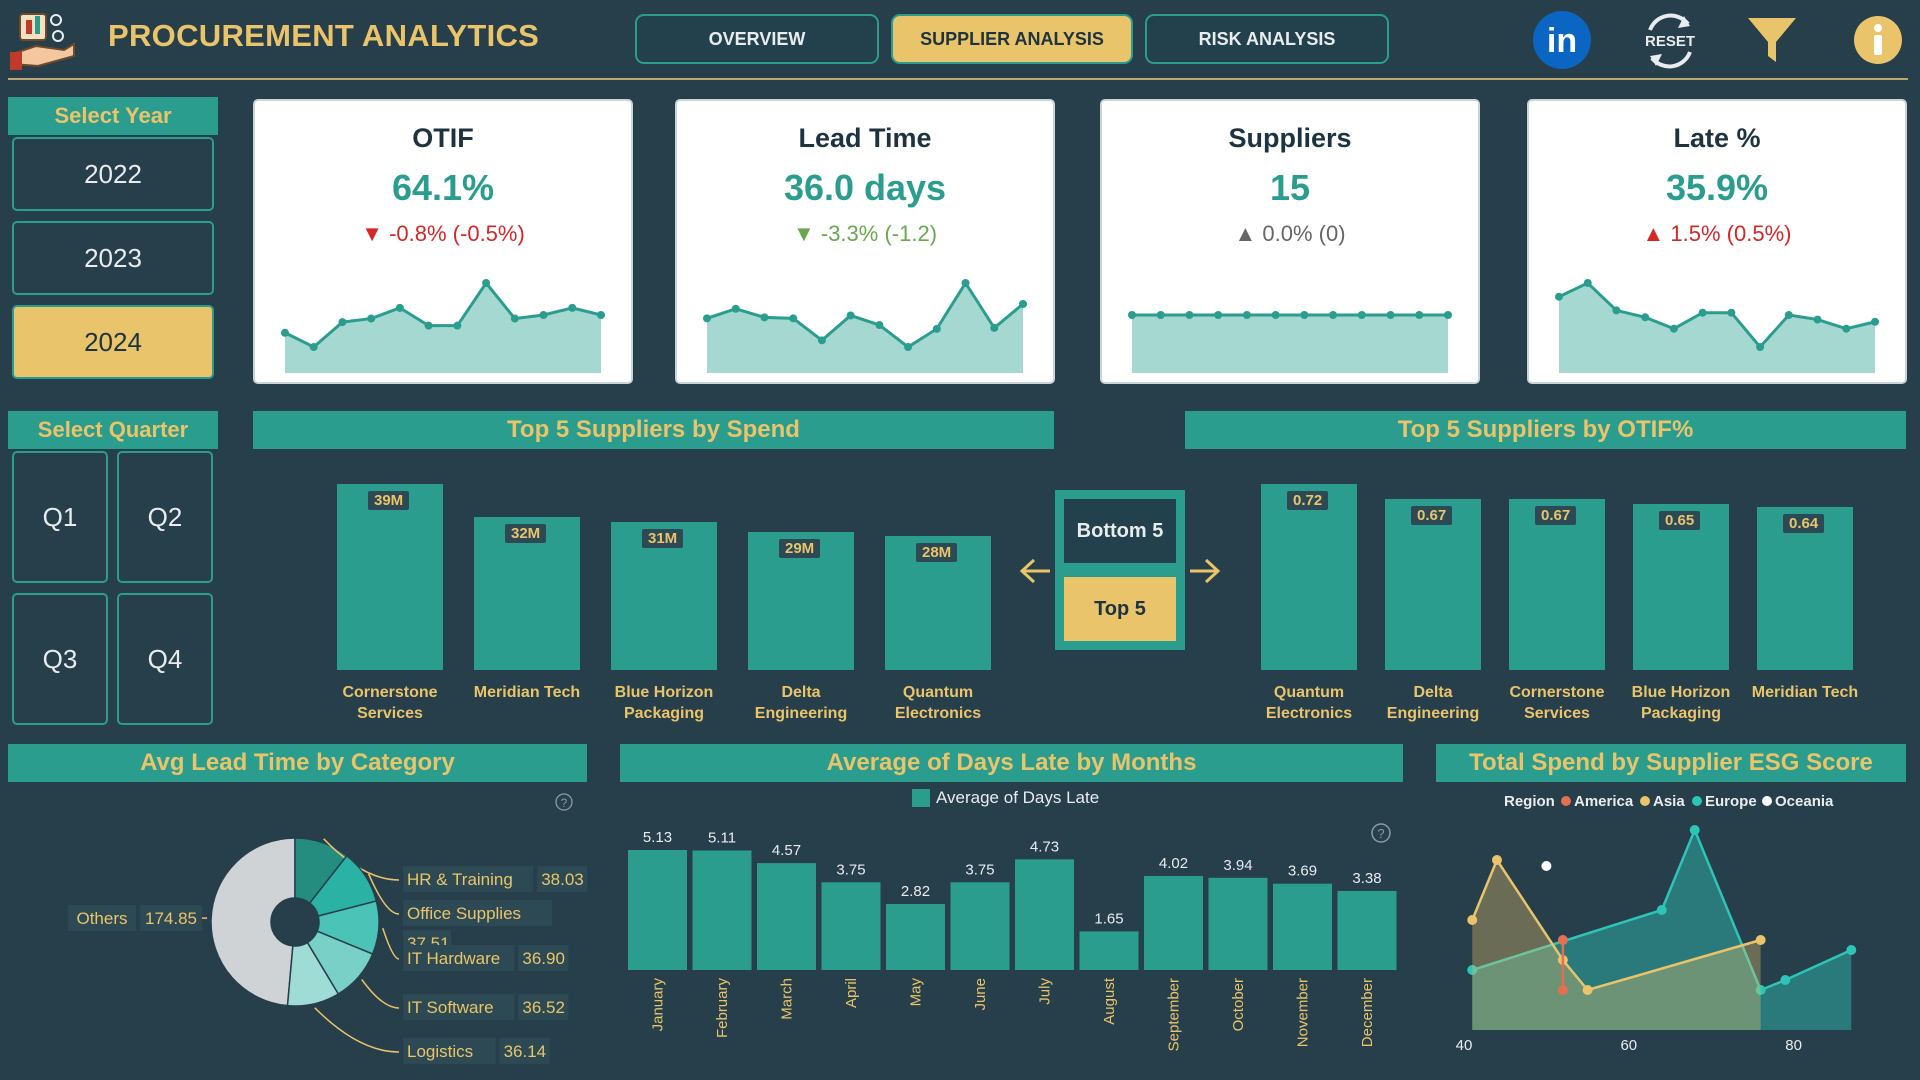  What do you see at coordinates (562, 879) in the screenshot?
I see `data-label: 38.03` at bounding box center [562, 879].